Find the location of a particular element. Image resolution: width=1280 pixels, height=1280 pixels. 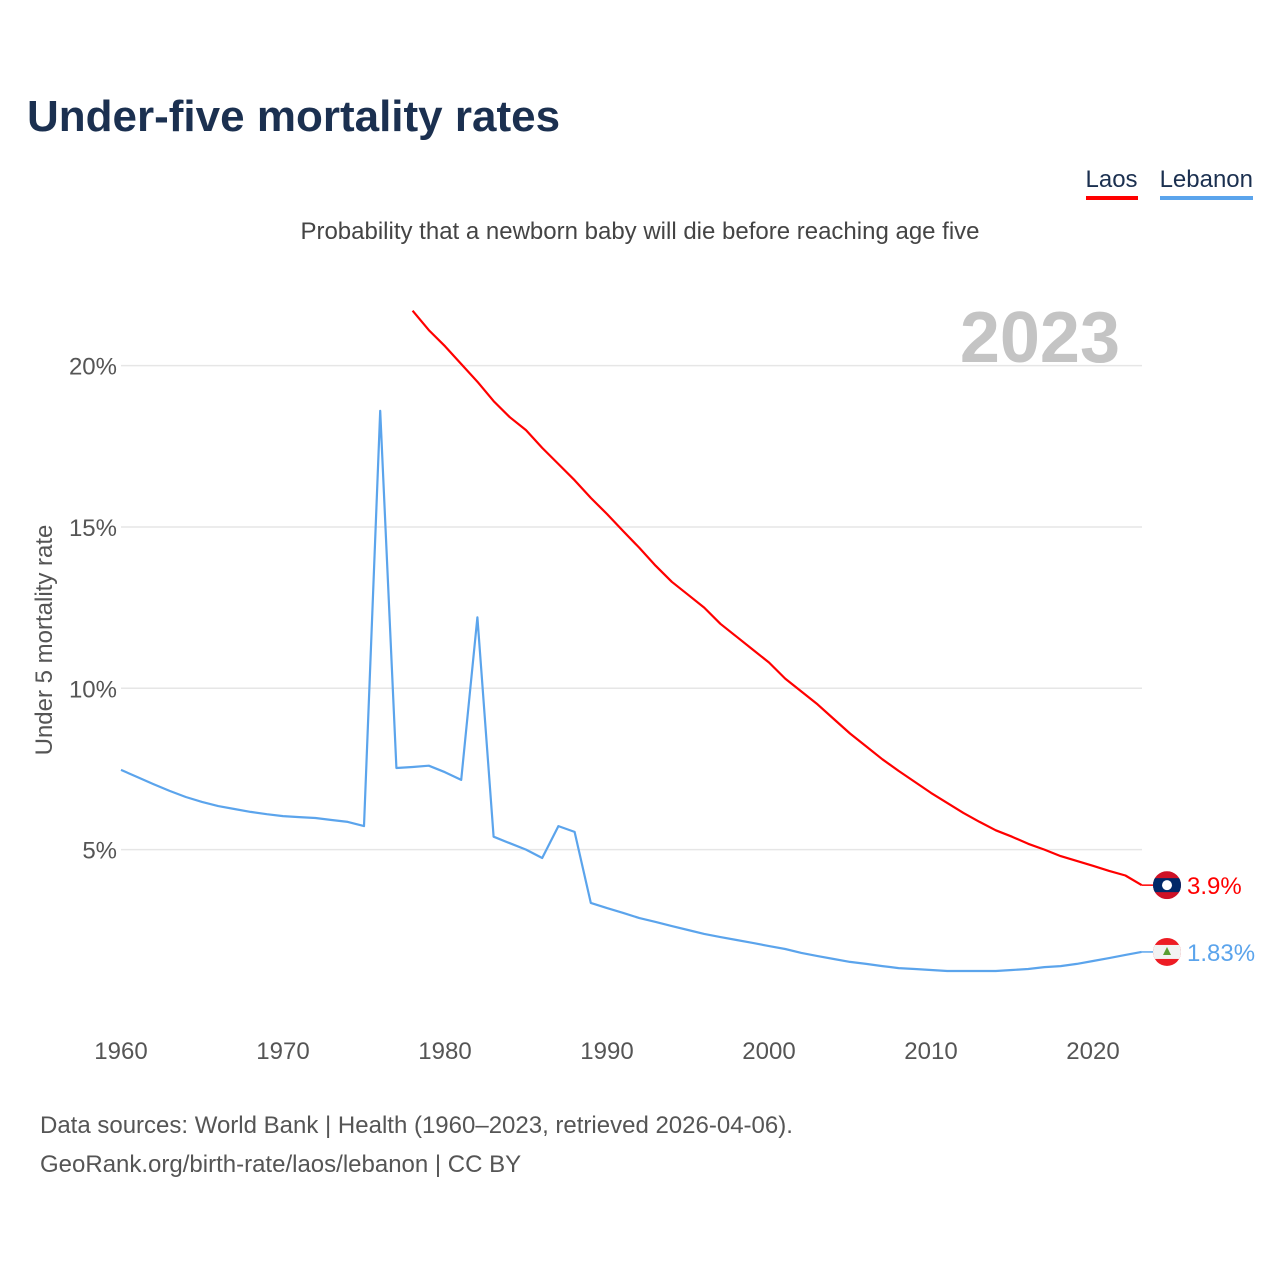

x-tick-label: 2020 is located at coordinates (1092, 1051).